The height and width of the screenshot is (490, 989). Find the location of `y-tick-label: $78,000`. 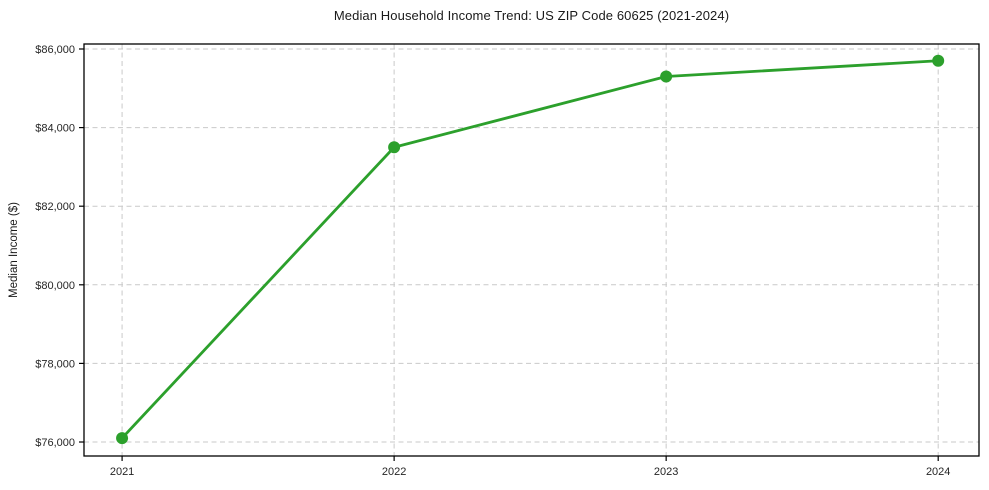

y-tick-label: $78,000 is located at coordinates (55, 364).